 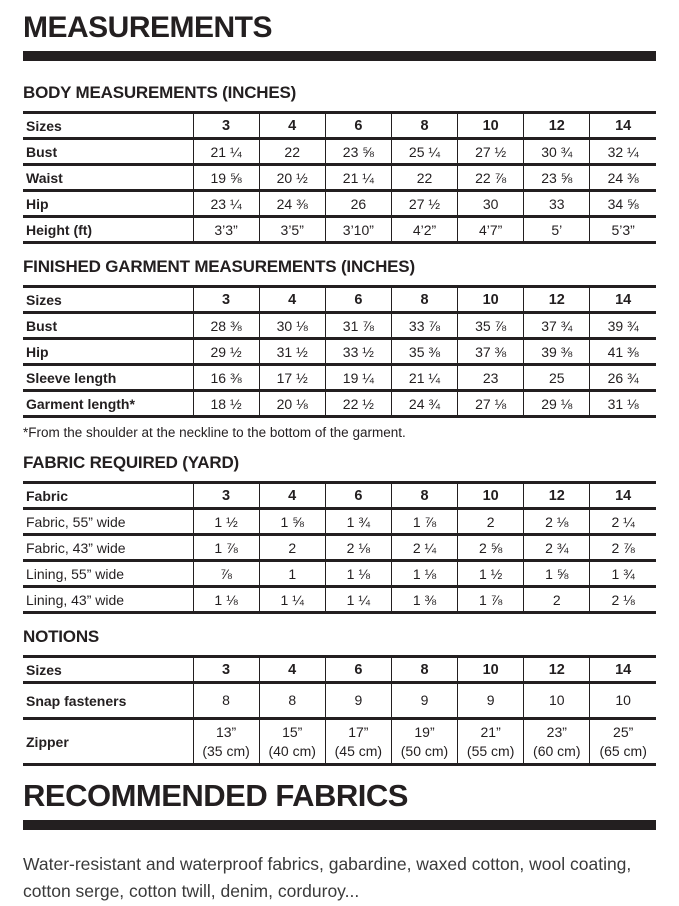 I want to click on cell-value: 2 ⅞, so click(x=622, y=547).